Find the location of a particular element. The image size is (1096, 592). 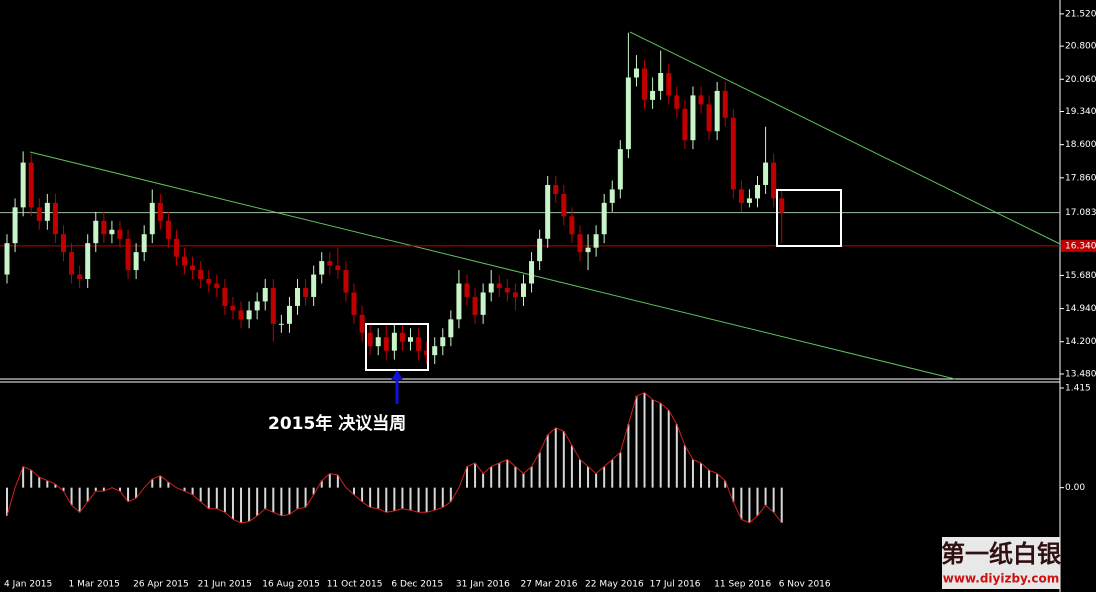

x-tick-label: 27 Mar 2016 is located at coordinates (548, 585).